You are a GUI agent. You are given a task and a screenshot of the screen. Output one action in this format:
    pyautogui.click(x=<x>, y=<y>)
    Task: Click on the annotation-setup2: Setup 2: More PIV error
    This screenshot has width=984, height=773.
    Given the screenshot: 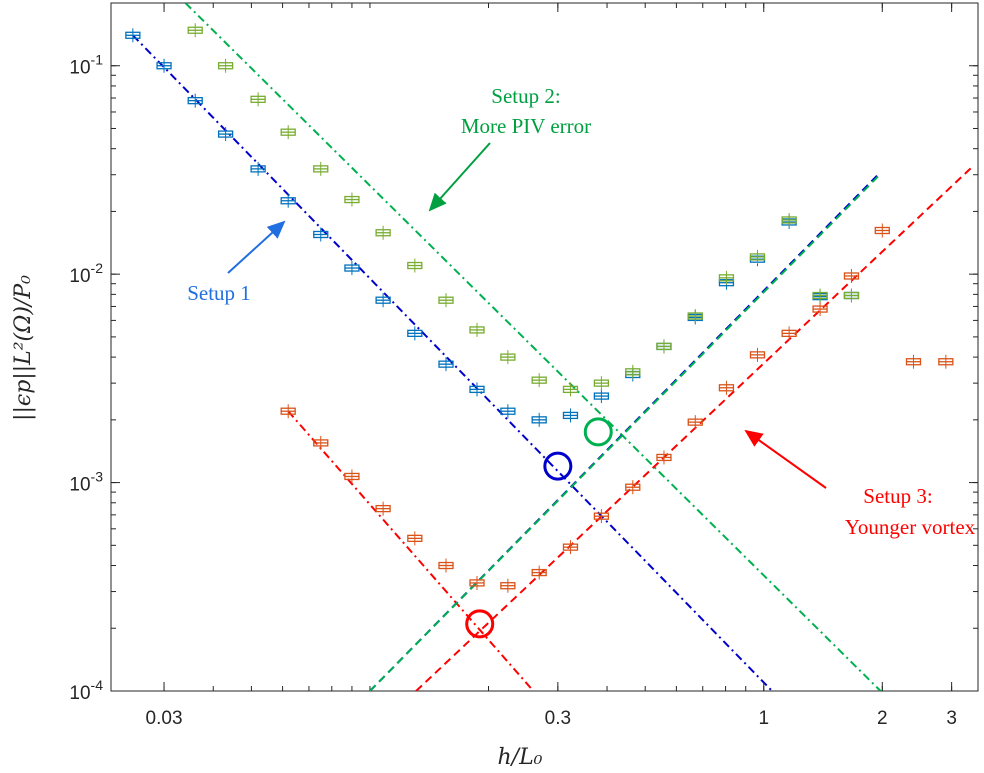 What is the action you would take?
    pyautogui.click(x=509, y=148)
    